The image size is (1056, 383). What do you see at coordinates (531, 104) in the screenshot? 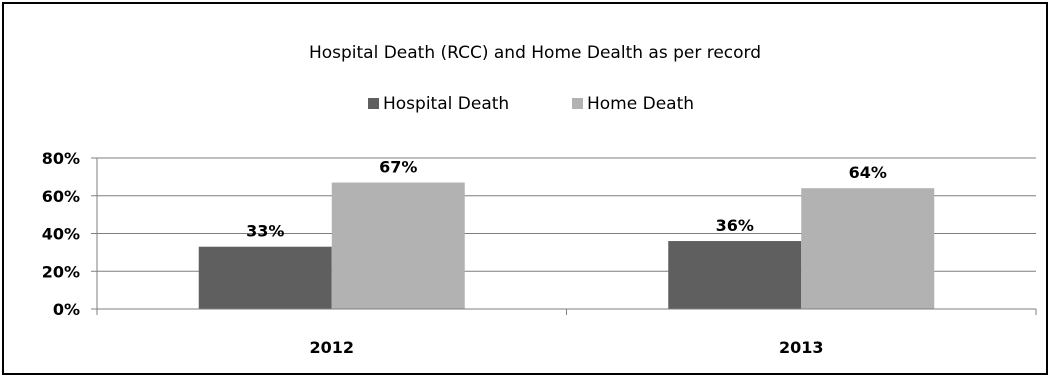
I see `legend: Hospital Death Home Death` at bounding box center [531, 104].